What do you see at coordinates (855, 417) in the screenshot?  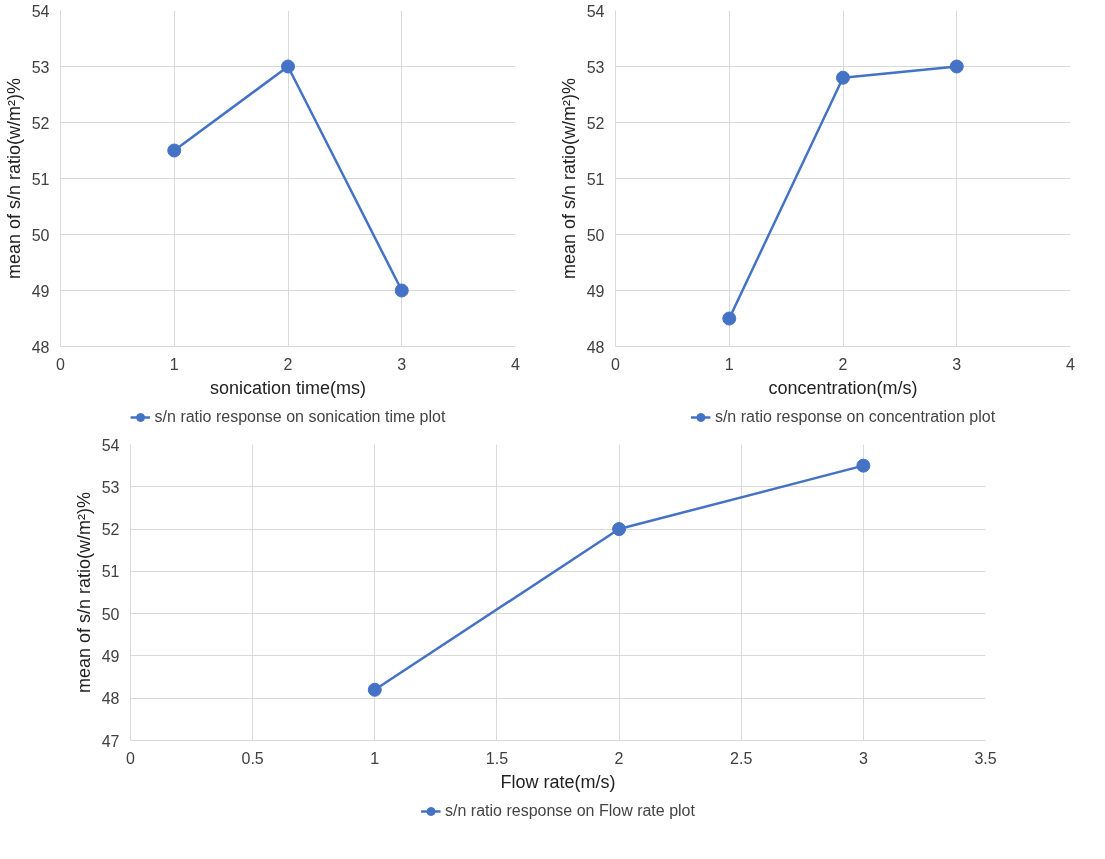 I see `legend-label: s/n ratio response on concentration plot` at bounding box center [855, 417].